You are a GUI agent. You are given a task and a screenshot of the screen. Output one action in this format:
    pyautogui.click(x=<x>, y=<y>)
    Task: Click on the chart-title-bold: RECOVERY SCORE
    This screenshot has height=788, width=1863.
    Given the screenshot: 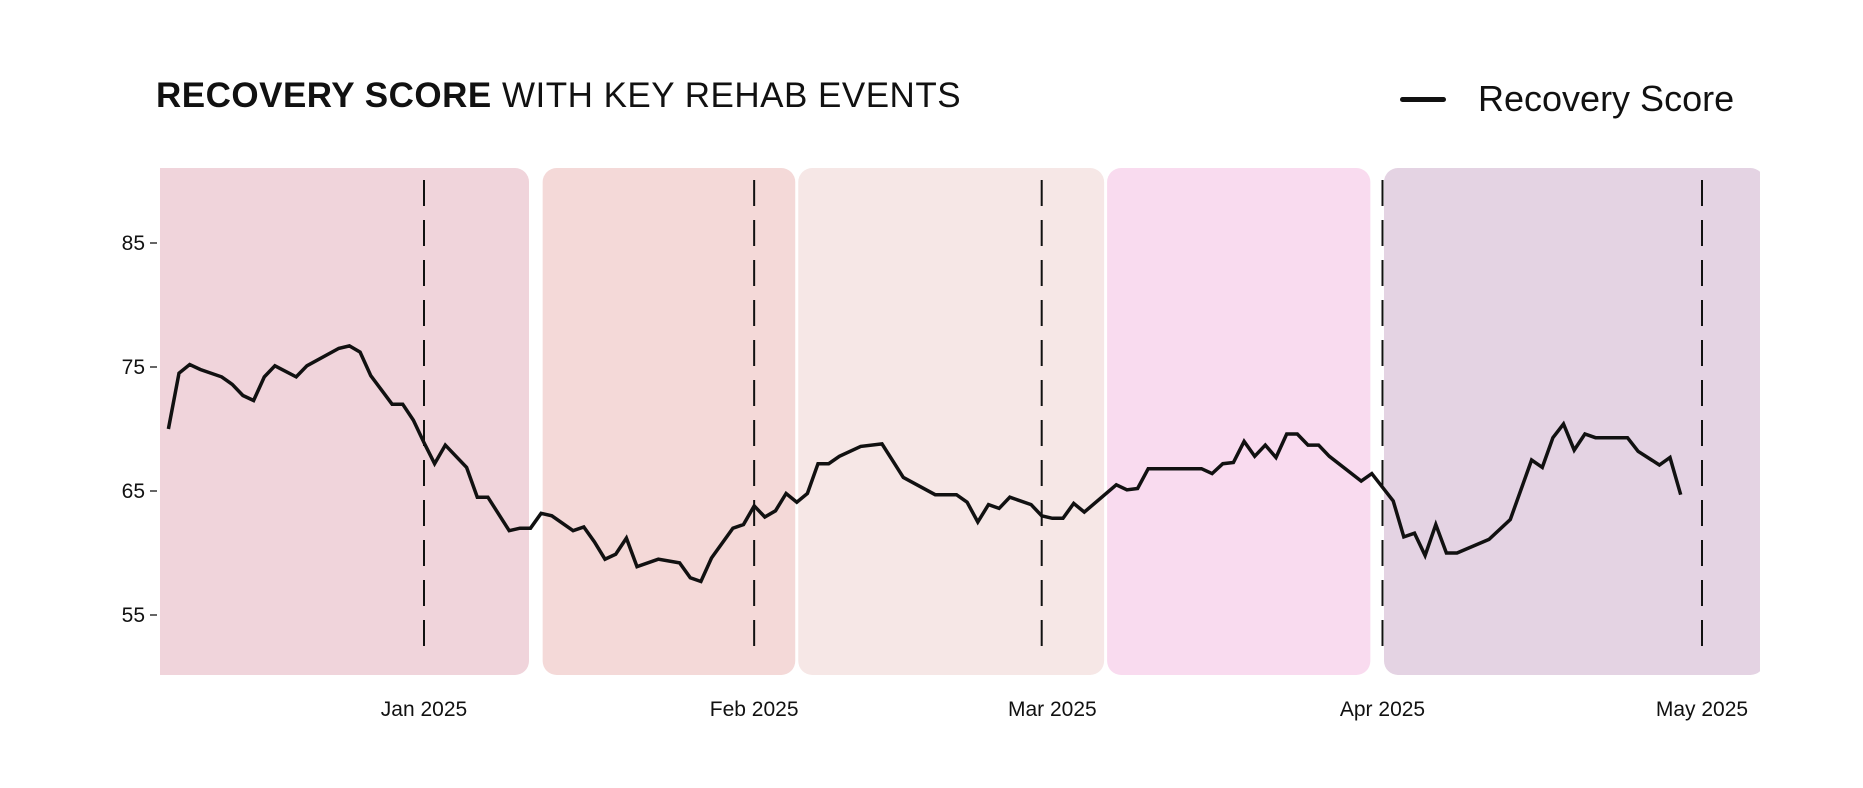 What is the action you would take?
    pyautogui.click(x=324, y=95)
    